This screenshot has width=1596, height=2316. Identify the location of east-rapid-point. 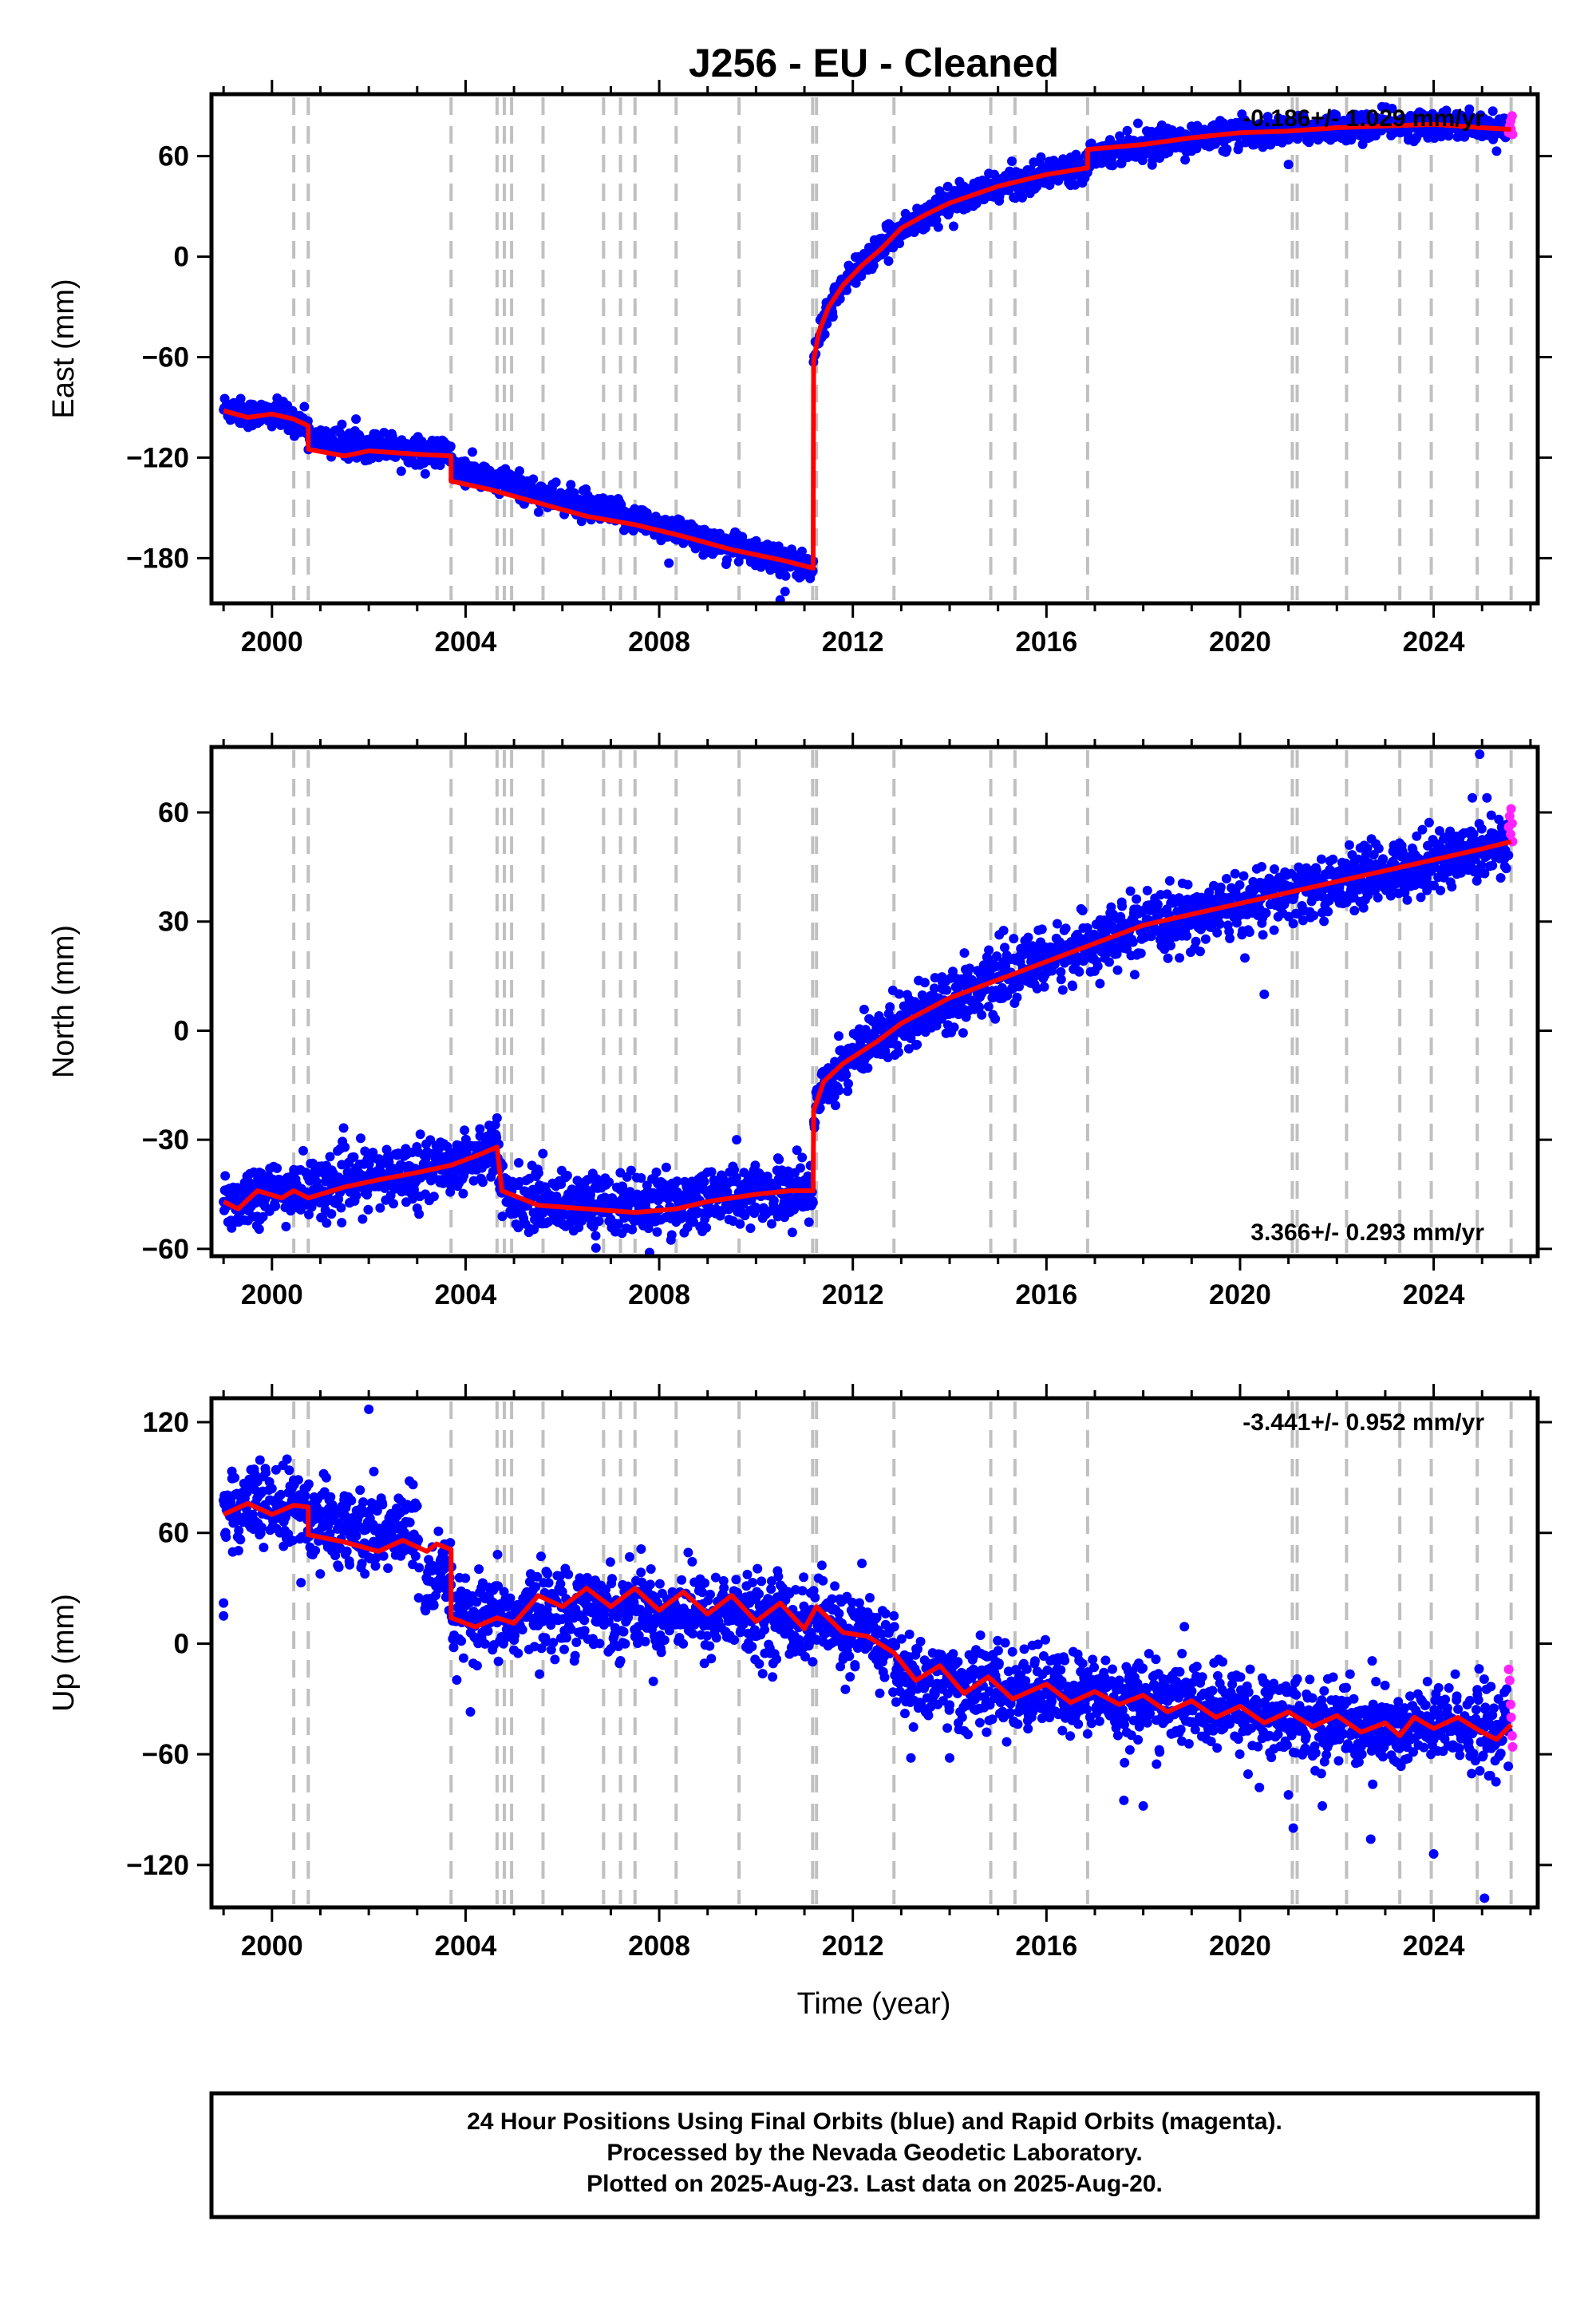
(1512, 116).